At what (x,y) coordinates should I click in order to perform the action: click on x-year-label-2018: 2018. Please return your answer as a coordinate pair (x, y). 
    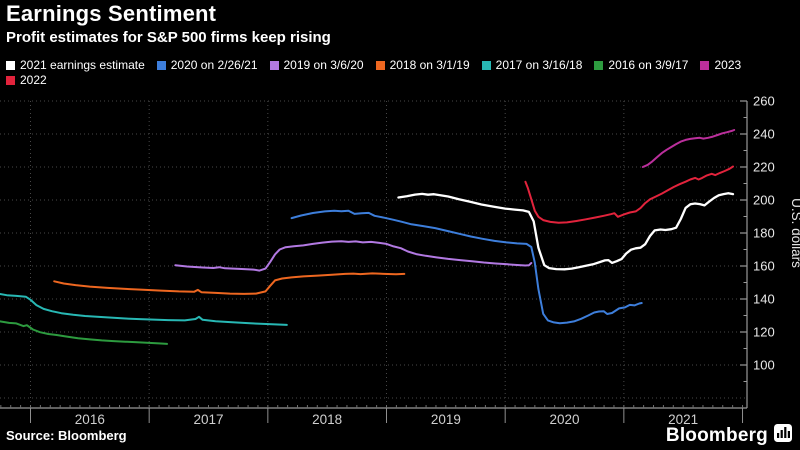
    Looking at the image, I should click on (327, 418).